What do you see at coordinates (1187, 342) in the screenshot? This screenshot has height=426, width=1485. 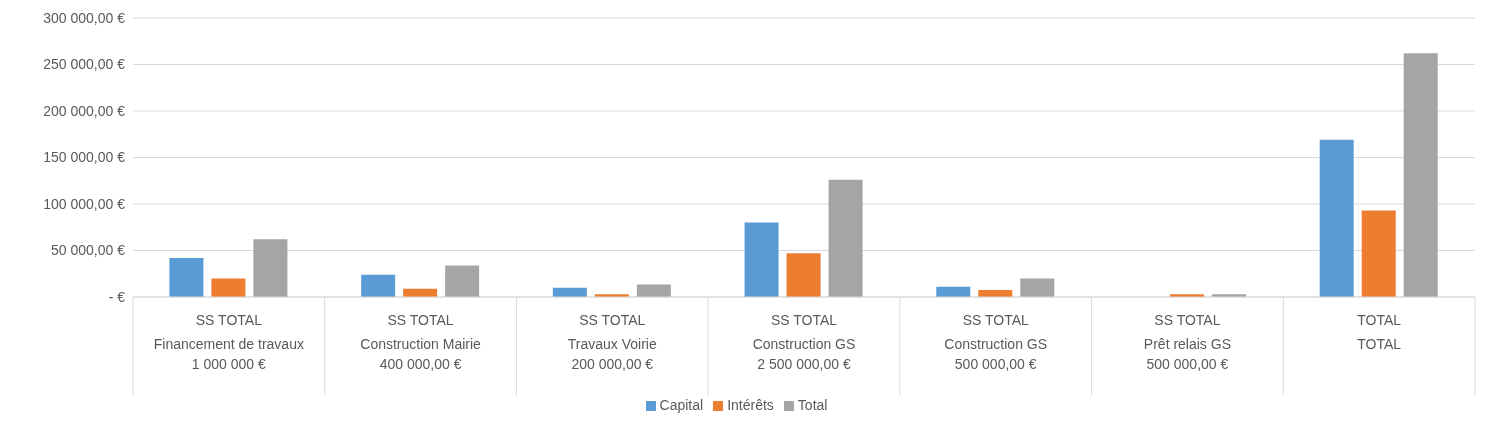 I see `x-tick-label: SS TOTAL Prêt relais GS 500 000,00 €` at bounding box center [1187, 342].